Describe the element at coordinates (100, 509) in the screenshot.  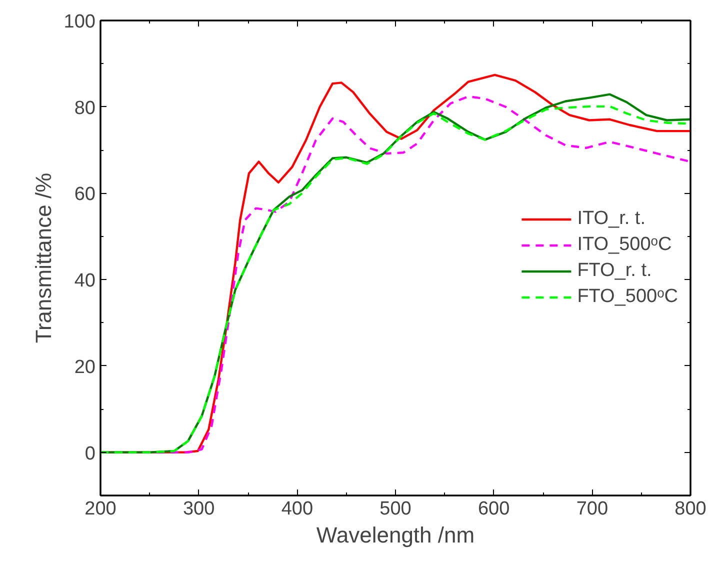
I see `x-tick-label: 200` at that location.